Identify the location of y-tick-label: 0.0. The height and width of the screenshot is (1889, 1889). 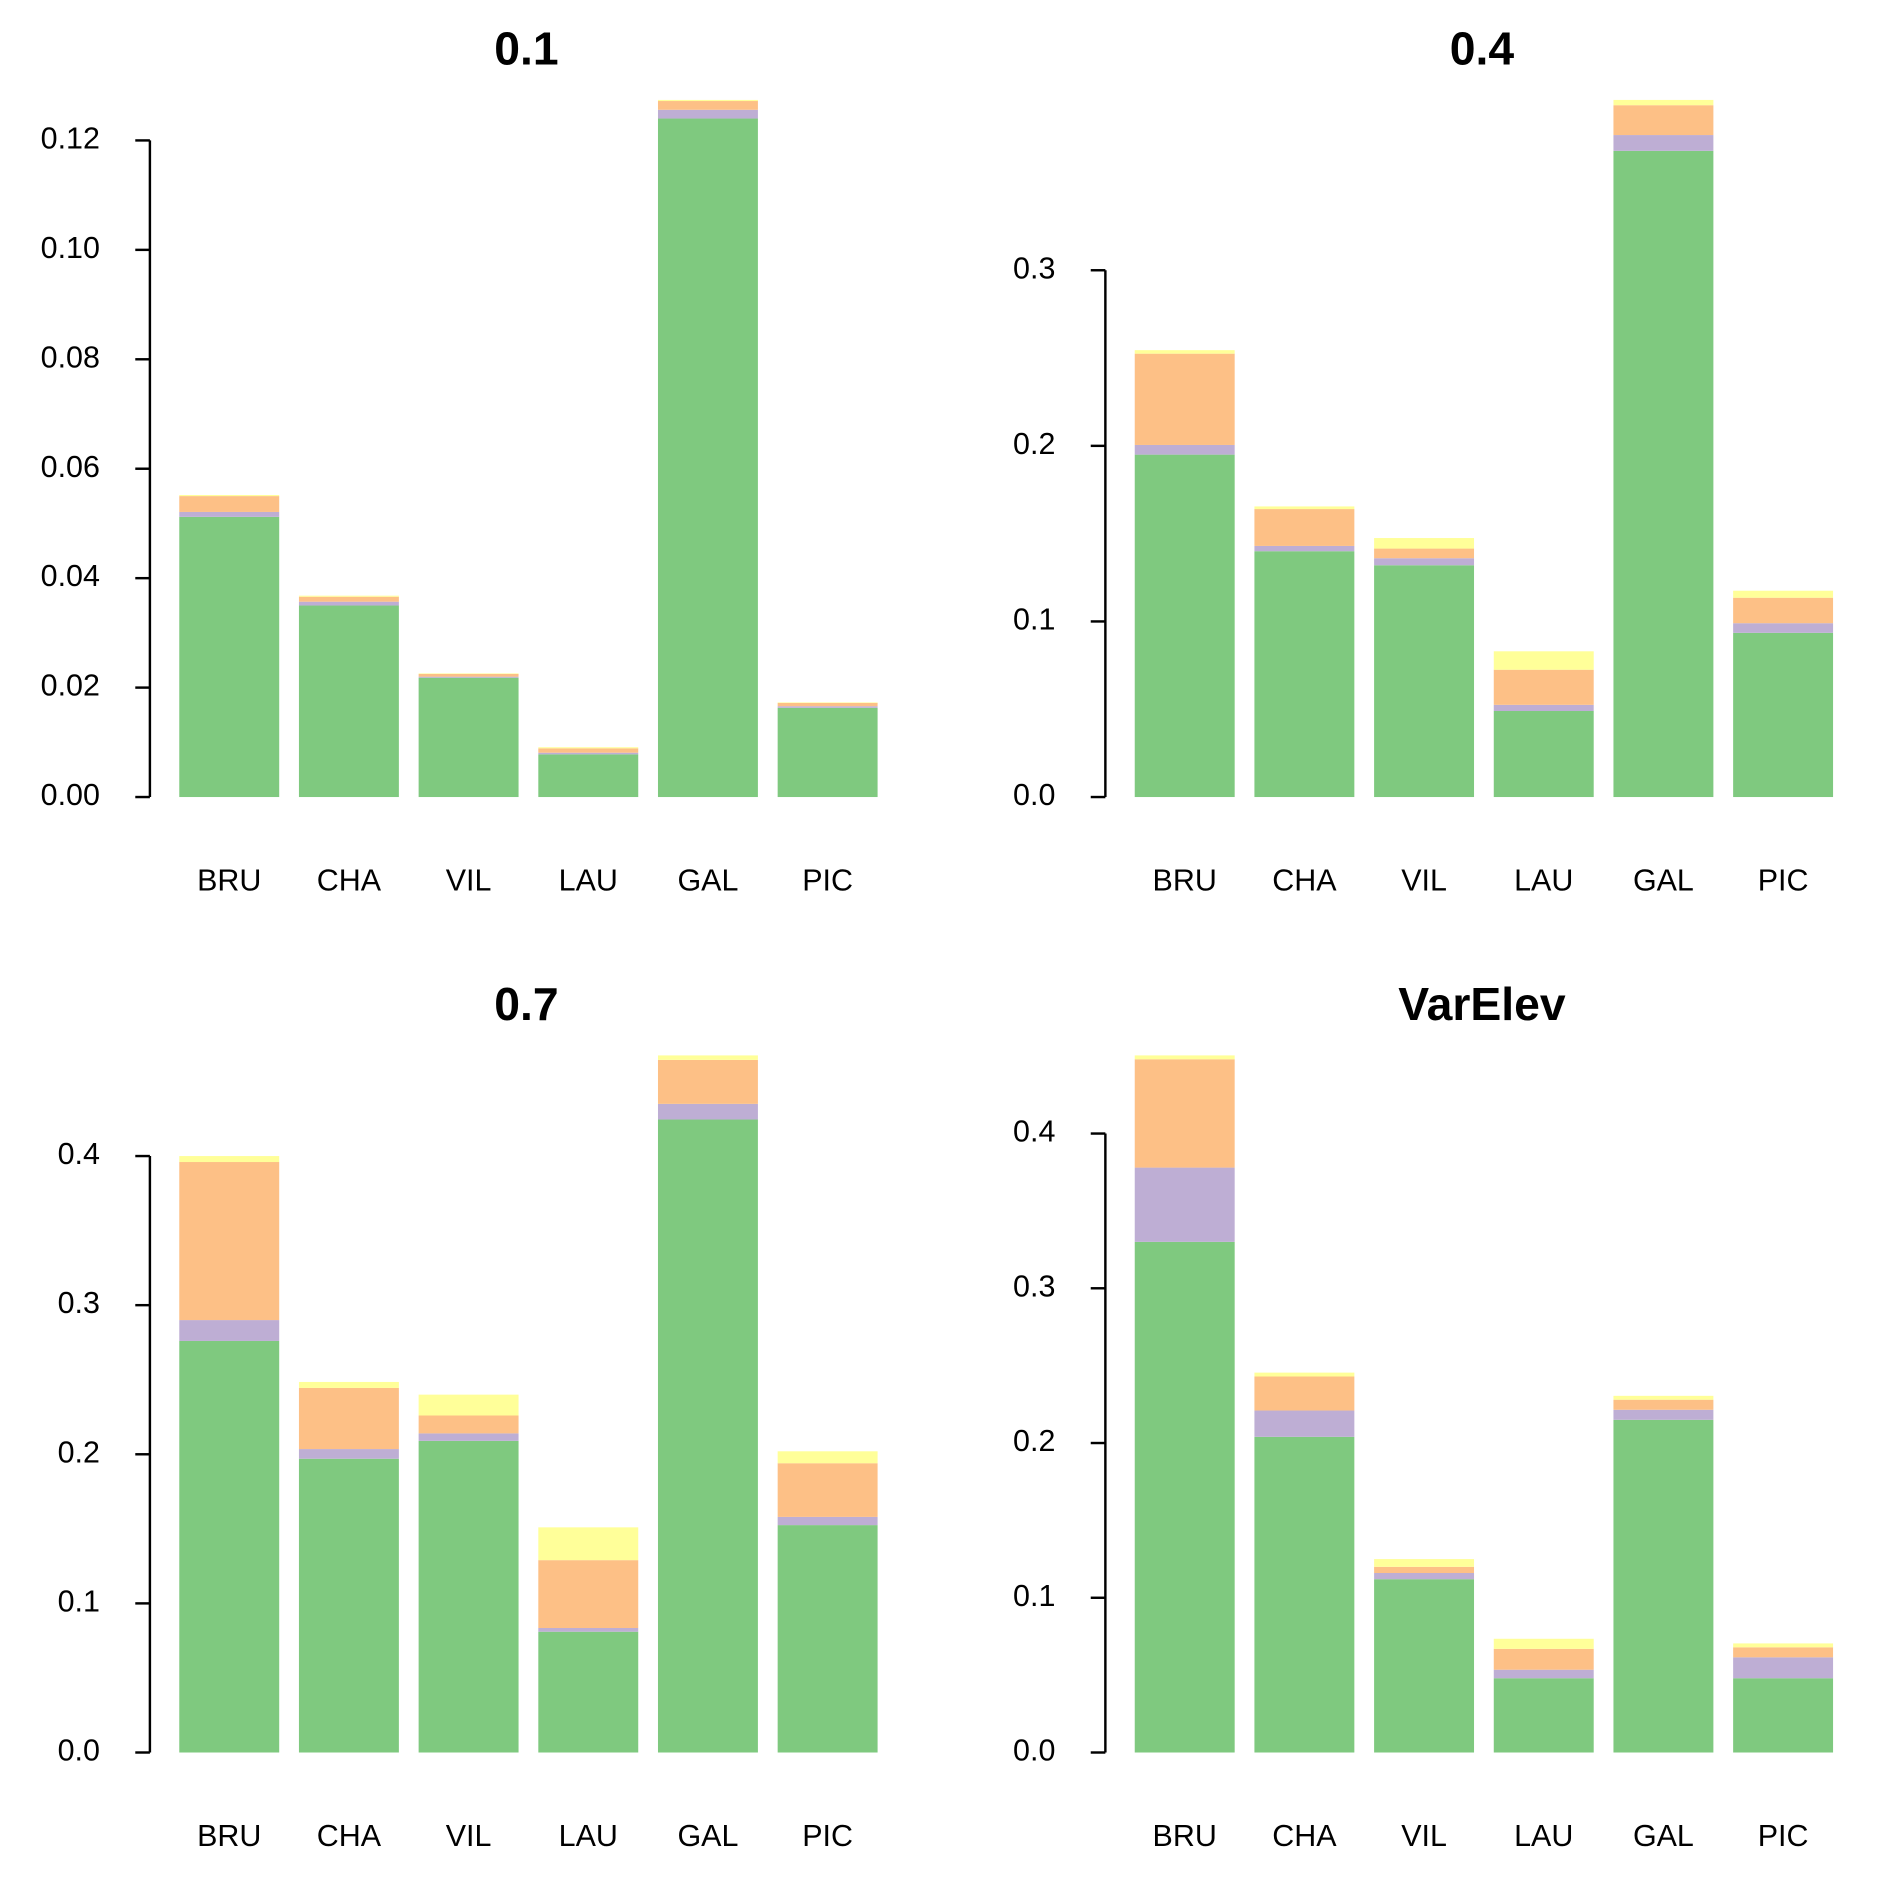
(1034, 1751).